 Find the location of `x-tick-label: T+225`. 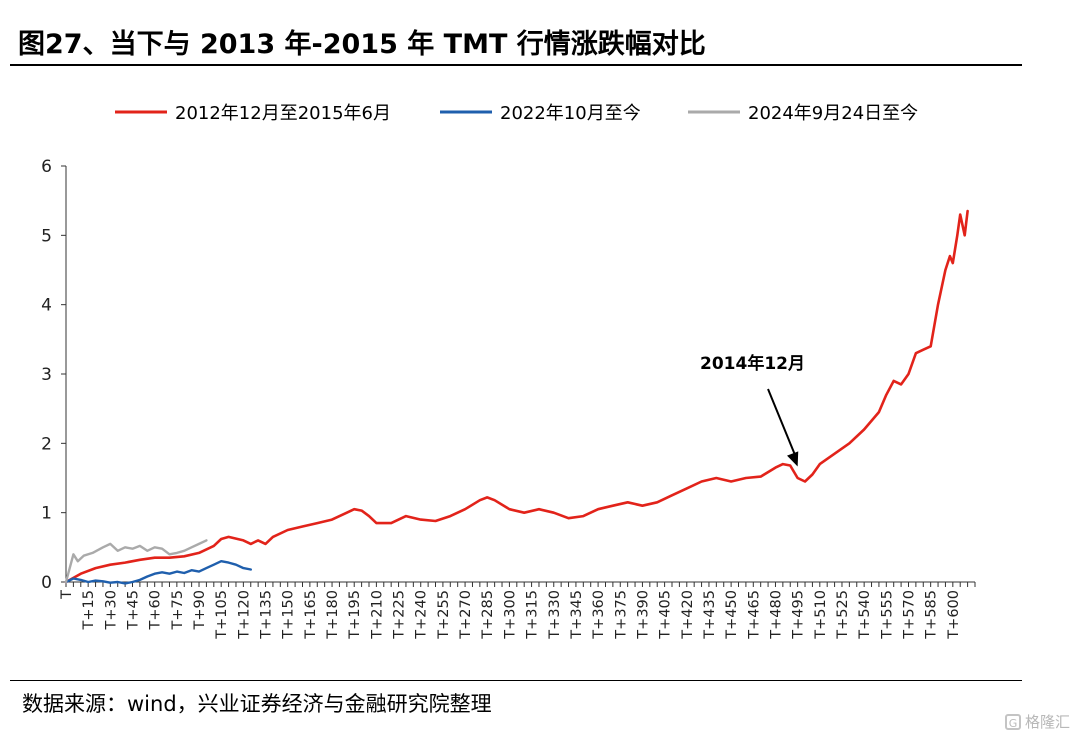

x-tick-label: T+225 is located at coordinates (400, 615).